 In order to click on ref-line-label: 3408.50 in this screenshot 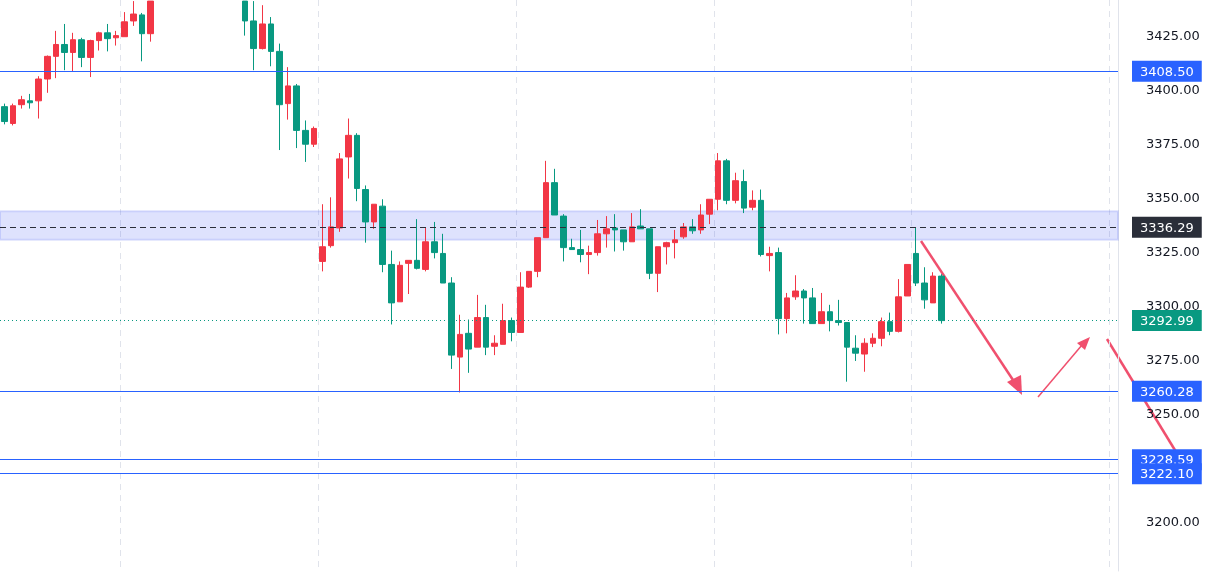, I will do `click(1167, 71)`.